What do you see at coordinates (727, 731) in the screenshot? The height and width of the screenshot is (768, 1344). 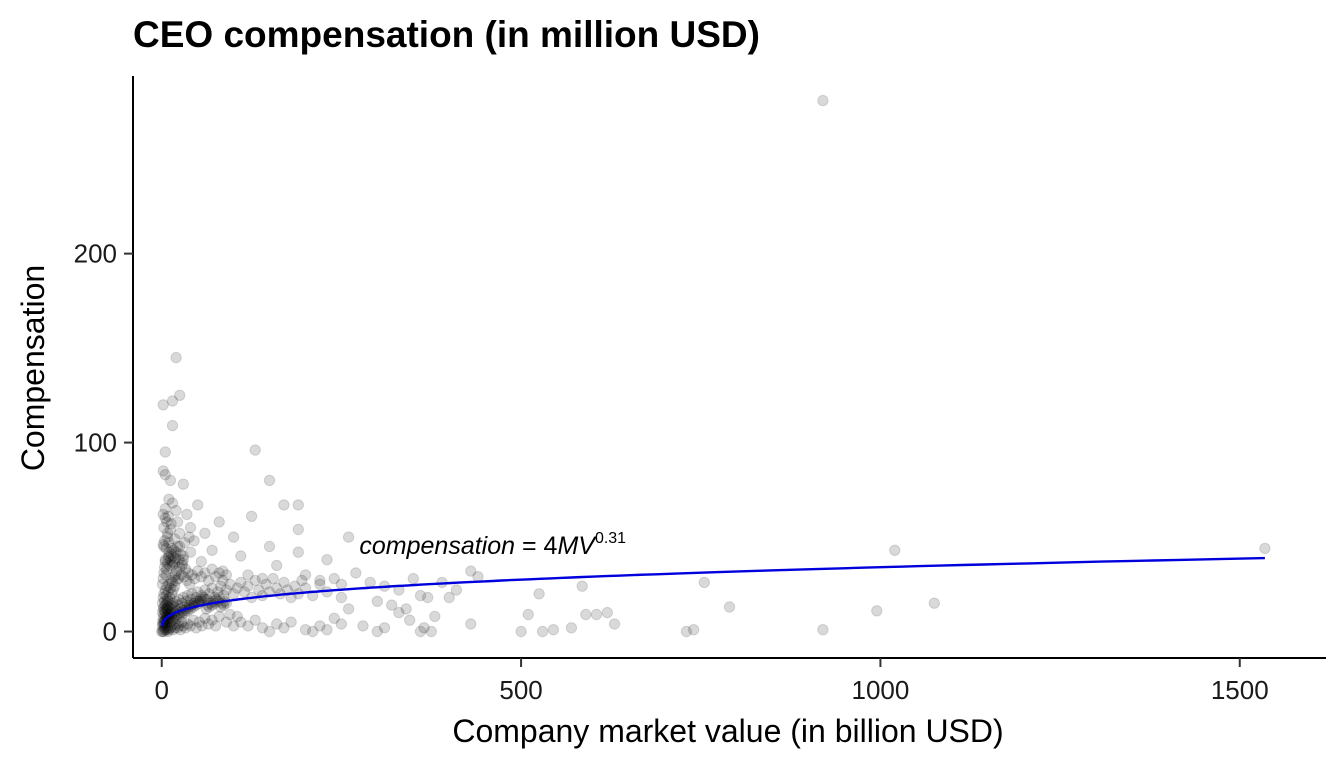 I see `x-axis-title: Company market value (in billion USD)` at bounding box center [727, 731].